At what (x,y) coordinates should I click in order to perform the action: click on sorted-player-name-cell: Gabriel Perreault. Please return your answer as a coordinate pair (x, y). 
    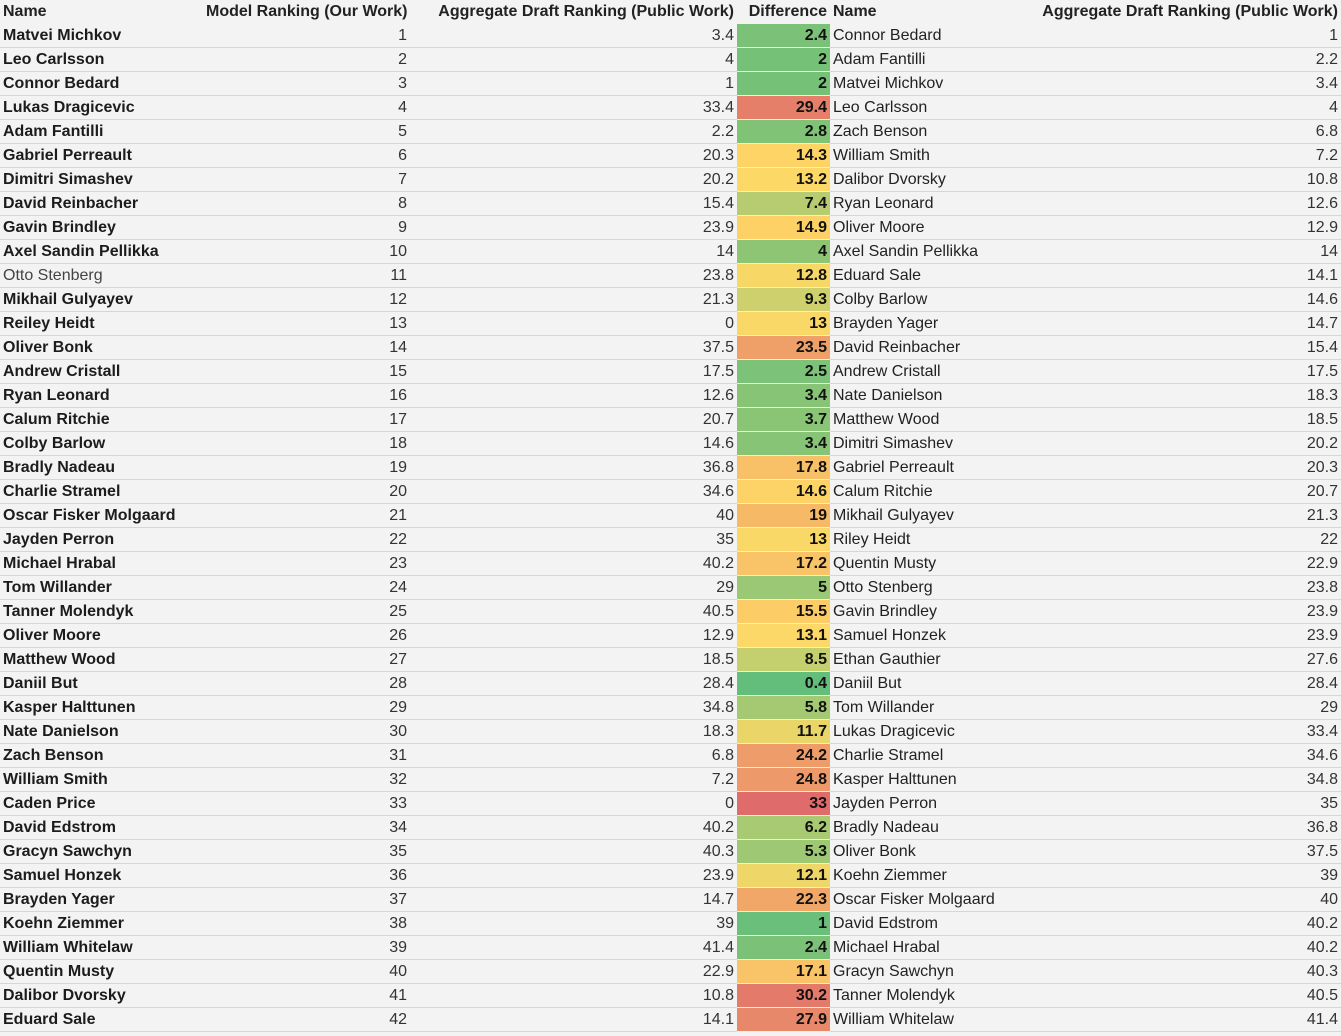
    Looking at the image, I should click on (928, 467).